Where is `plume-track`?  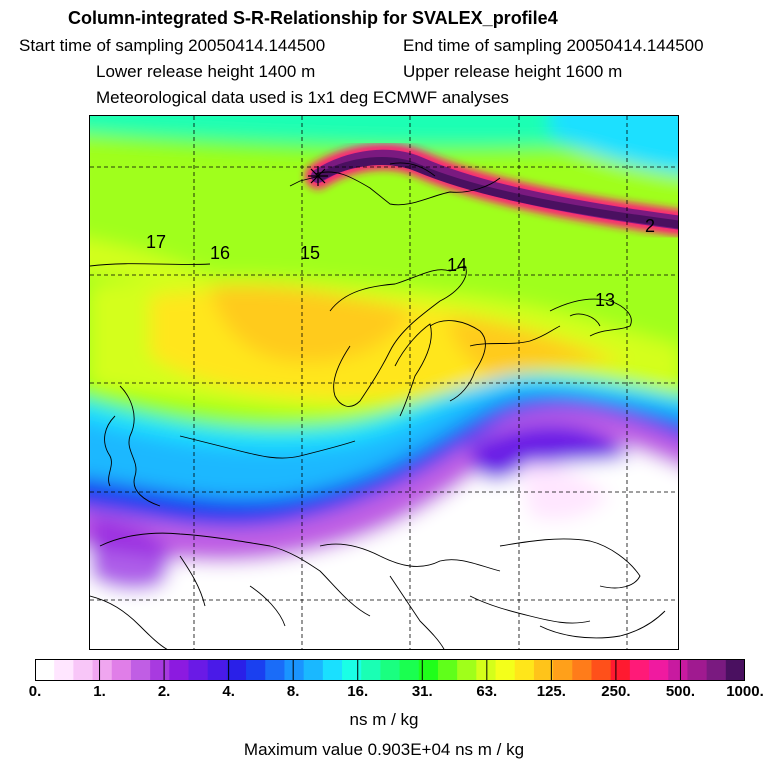
plume-track is located at coordinates (491, 189).